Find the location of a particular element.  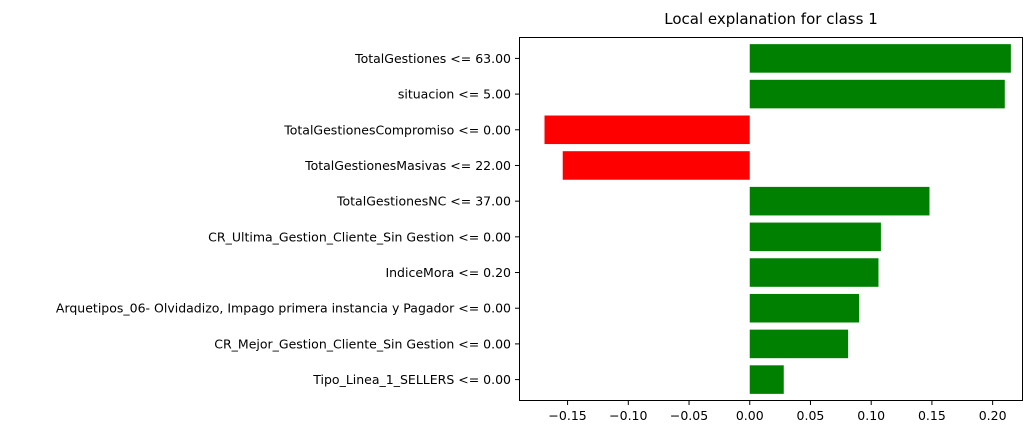

y-tick-label-1: situacion <= 5.00 is located at coordinates (454, 94).